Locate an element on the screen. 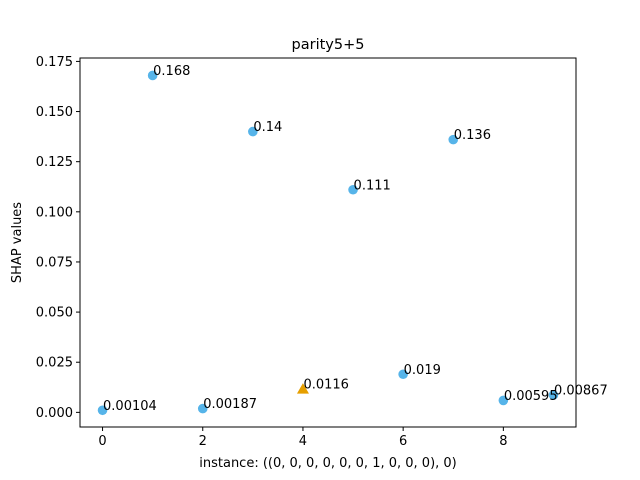  data-label: 0.00867 is located at coordinates (581, 390).